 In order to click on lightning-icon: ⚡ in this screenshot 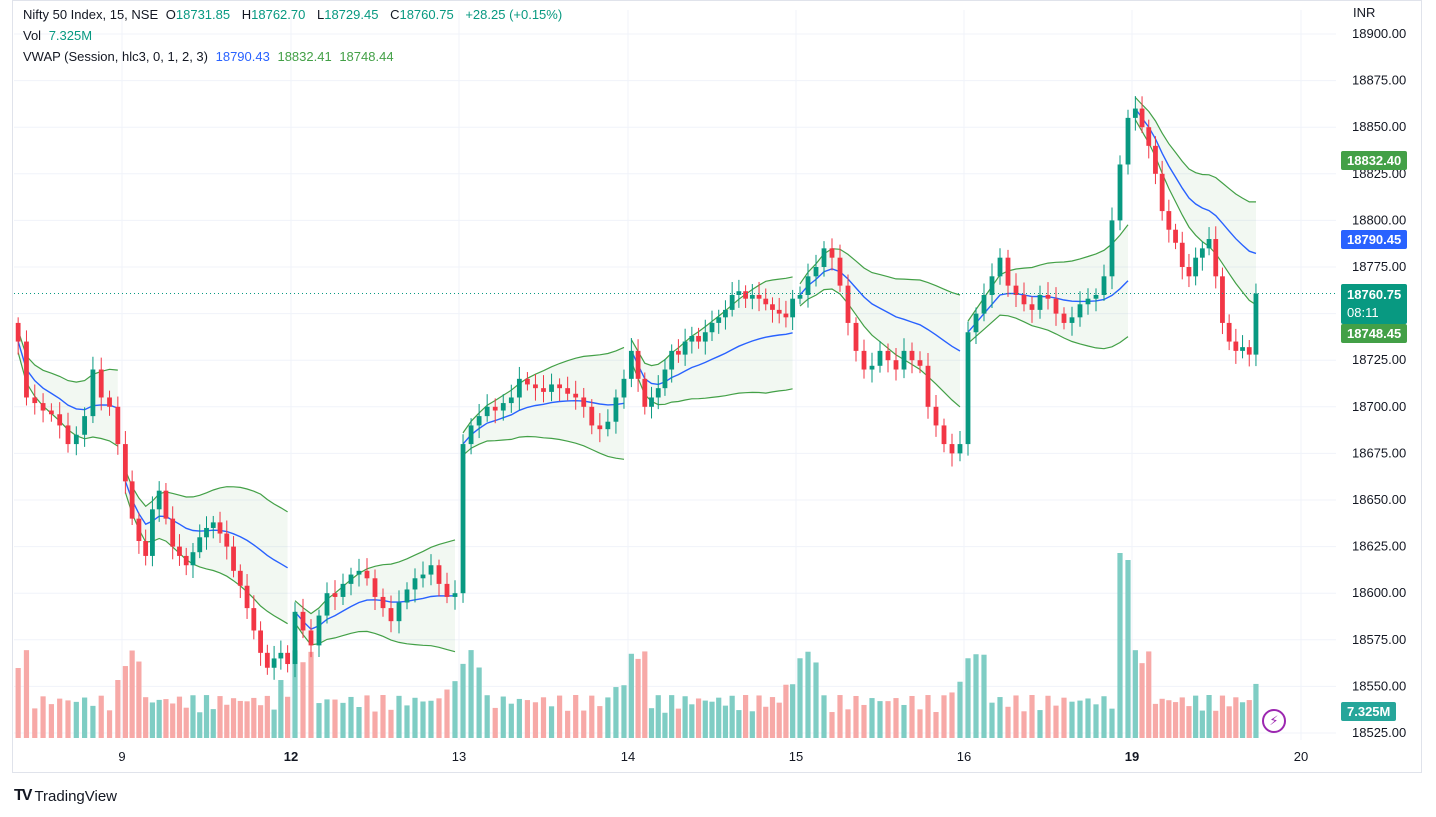, I will do `click(1274, 721)`.